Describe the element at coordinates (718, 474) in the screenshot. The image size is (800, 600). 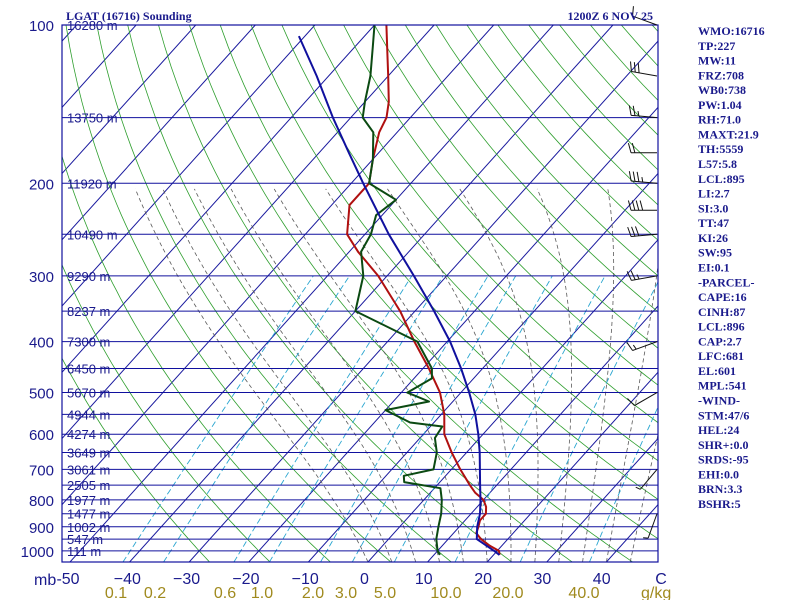
I see `index-item: EHI:0.0` at that location.